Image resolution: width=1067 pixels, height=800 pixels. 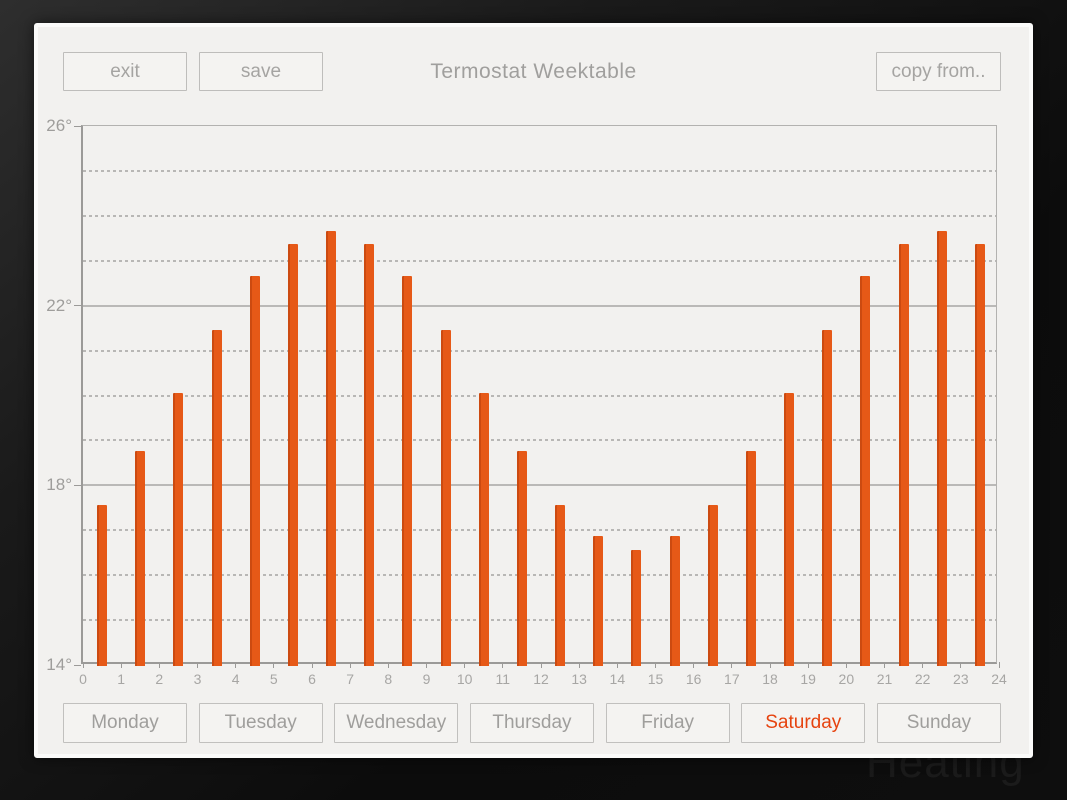 What do you see at coordinates (922, 679) in the screenshot?
I see `x-axis-label: 22` at bounding box center [922, 679].